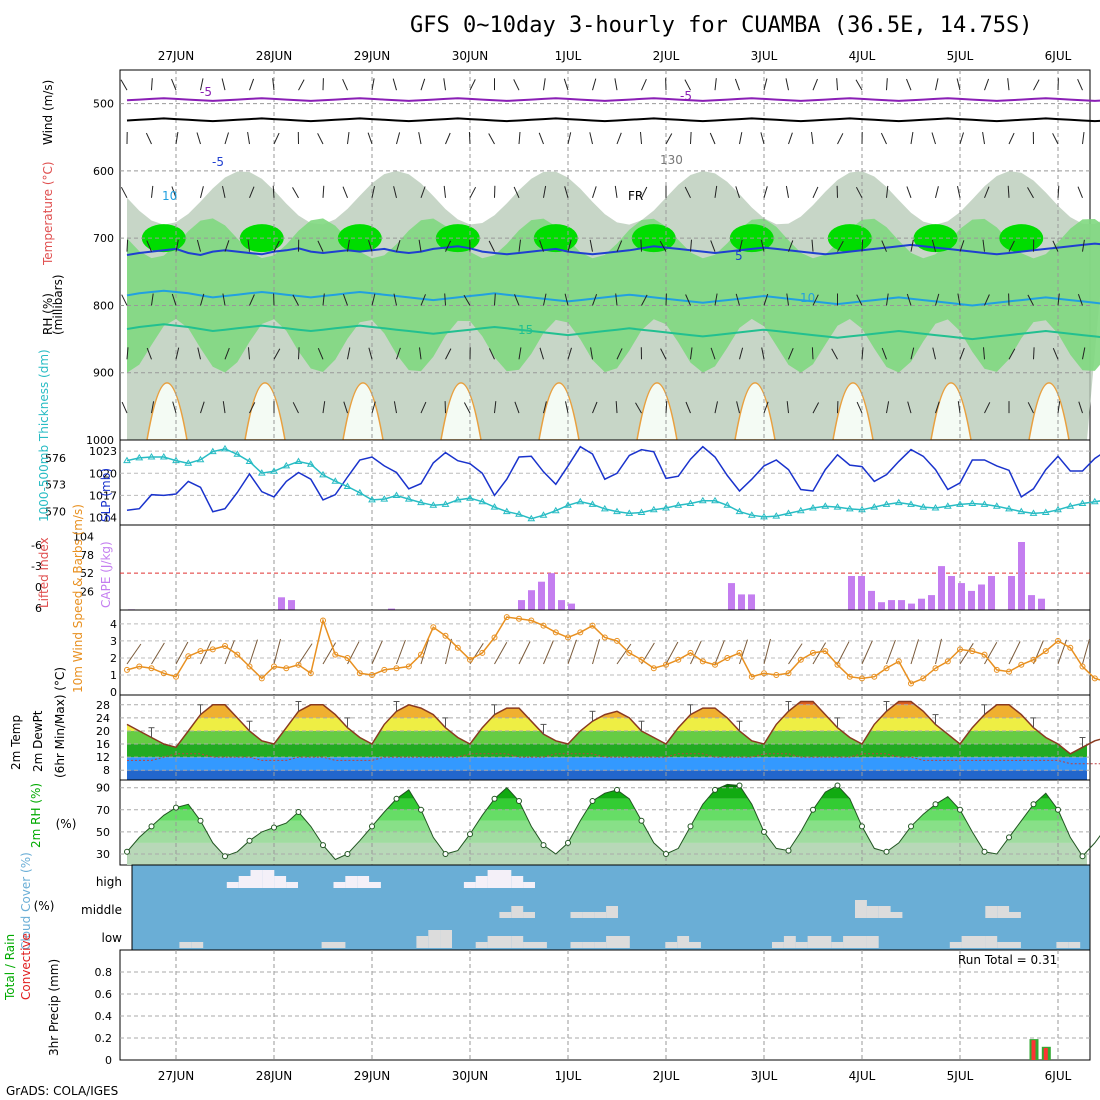 The width and height of the screenshot is (1100, 1100). I want to click on isotherm-minus5, so click(613, 99).